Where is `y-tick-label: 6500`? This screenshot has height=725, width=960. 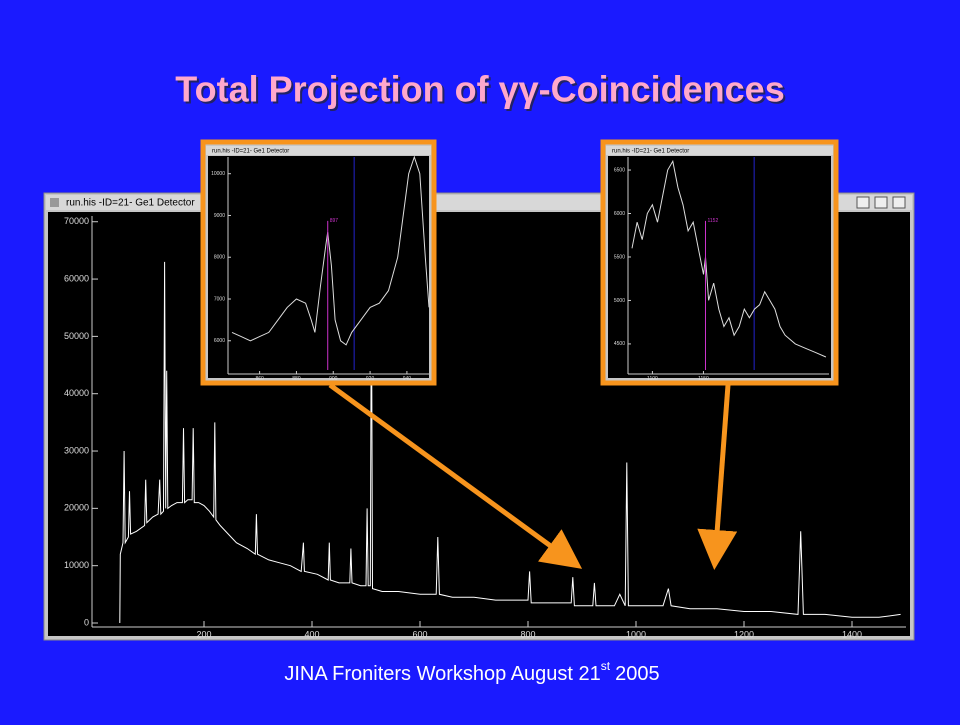 y-tick-label: 6500 is located at coordinates (619, 170).